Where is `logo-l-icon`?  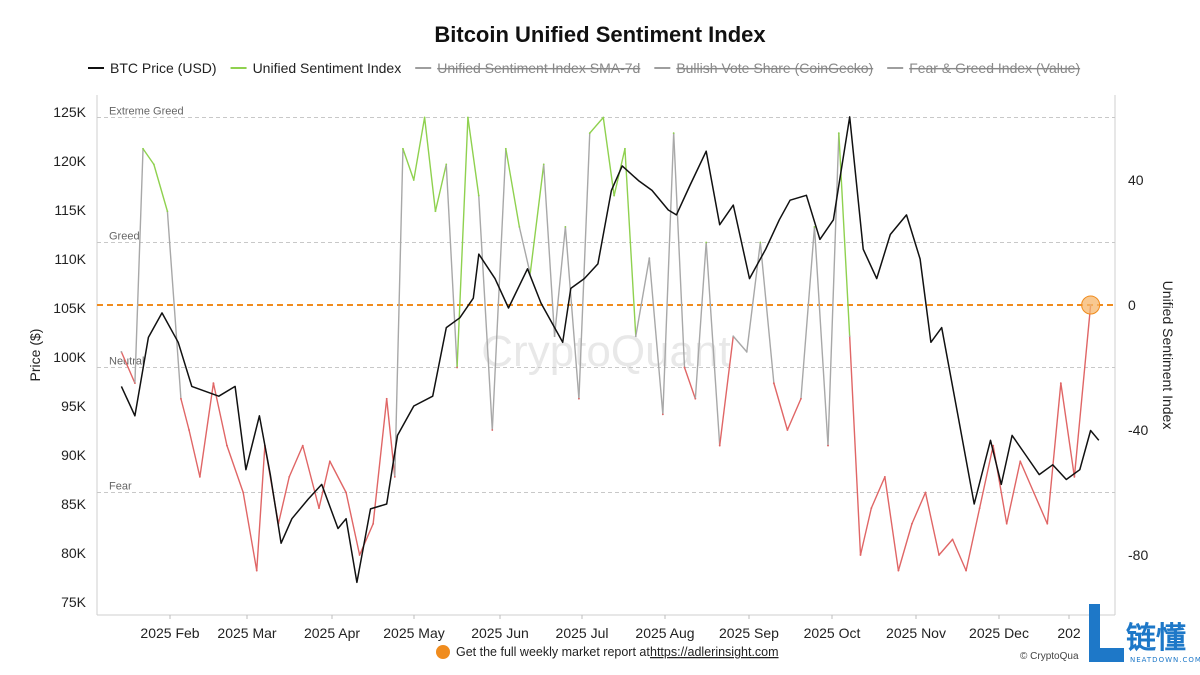
logo-l-icon is located at coordinates (1106, 633).